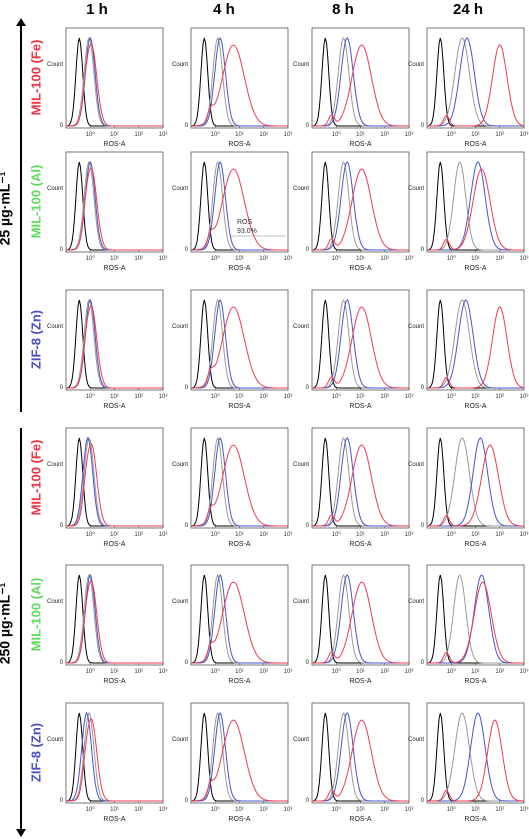 Image resolution: width=529 pixels, height=839 pixels. What do you see at coordinates (524, 259) in the screenshot?
I see `tick-label-r1c3-3: 10³` at bounding box center [524, 259].